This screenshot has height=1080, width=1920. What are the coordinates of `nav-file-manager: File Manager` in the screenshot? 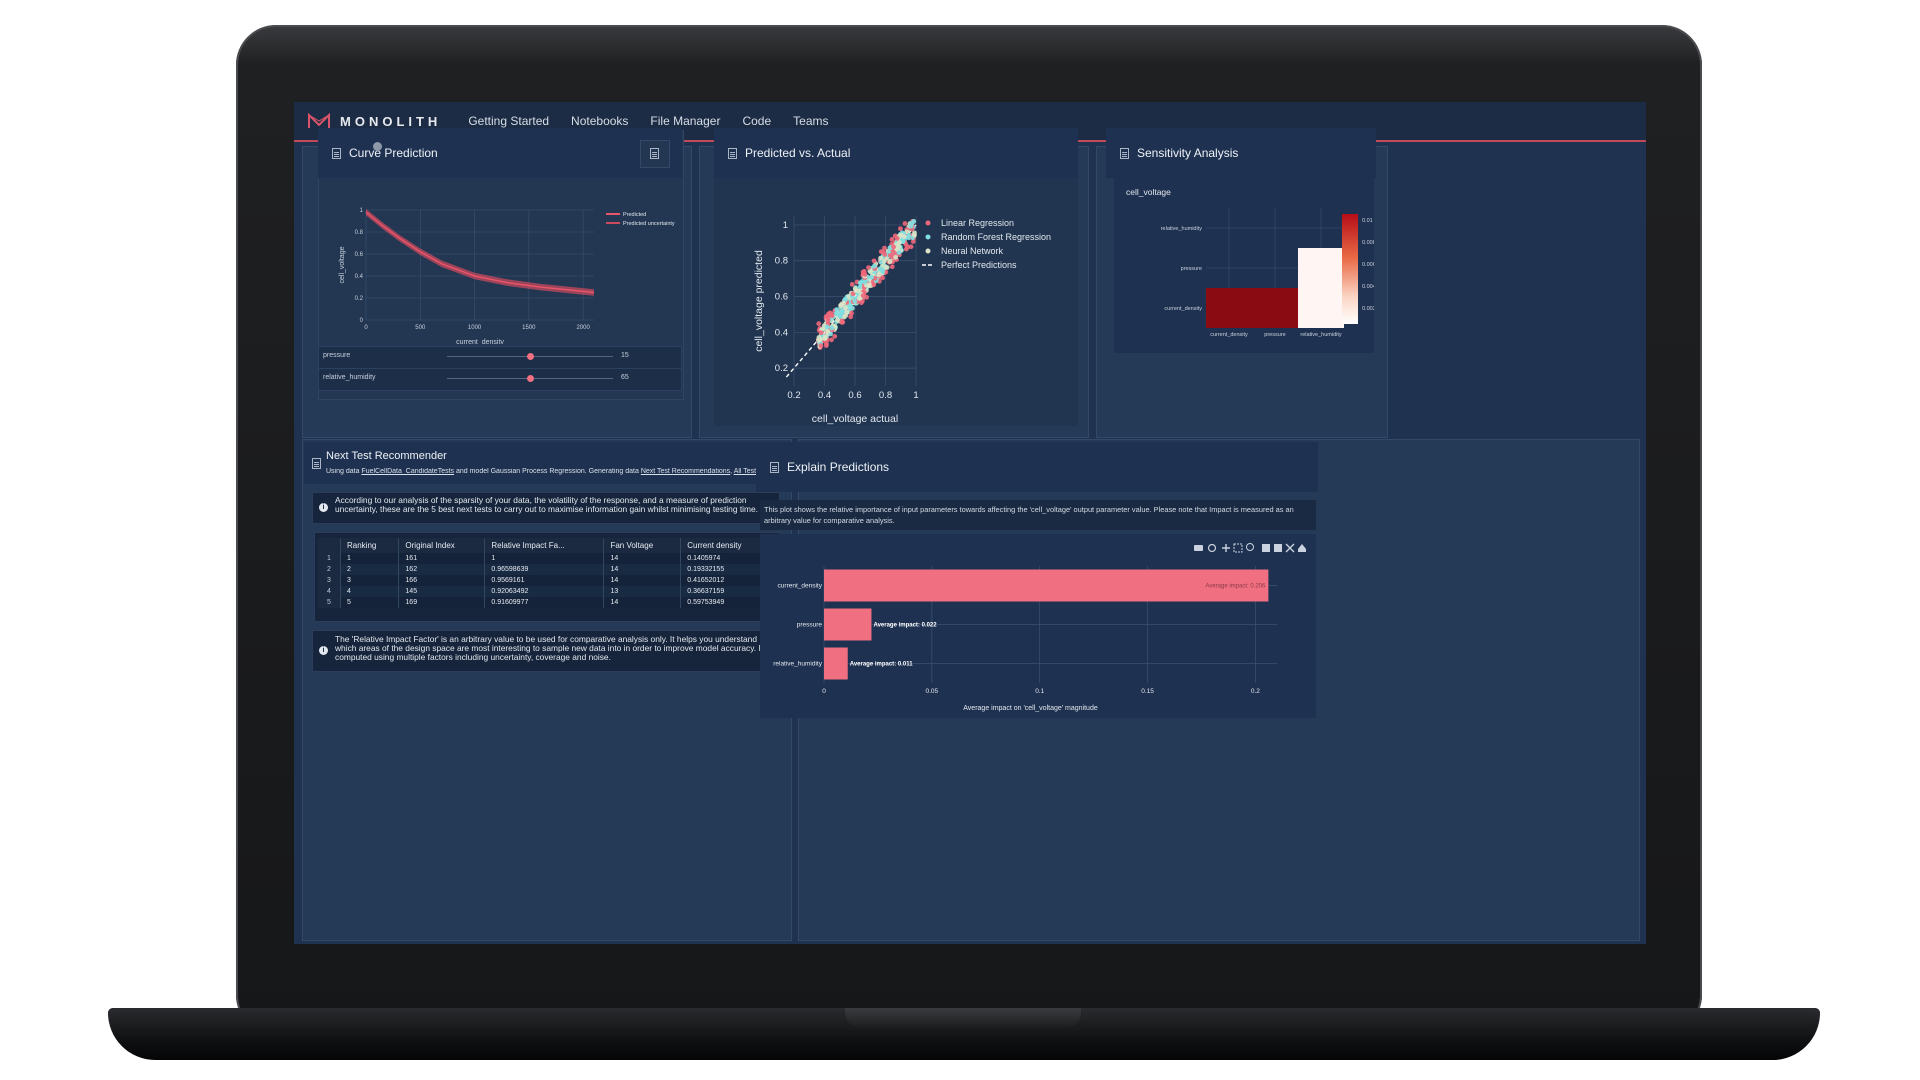 It's located at (685, 121).